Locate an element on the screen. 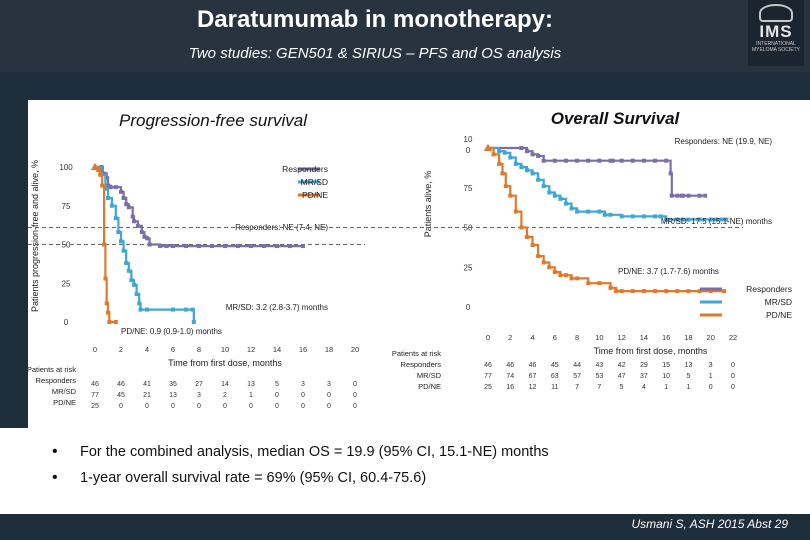  risk-value: 14 is located at coordinates (225, 384).